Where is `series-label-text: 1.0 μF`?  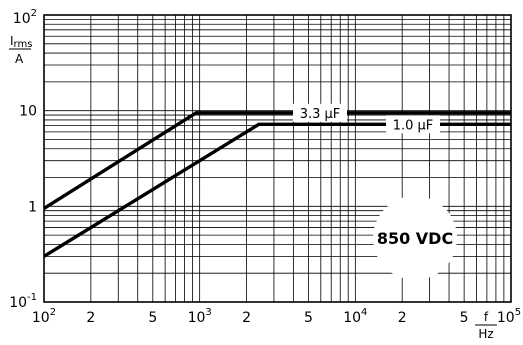 series-label-text: 1.0 μF is located at coordinates (413, 125).